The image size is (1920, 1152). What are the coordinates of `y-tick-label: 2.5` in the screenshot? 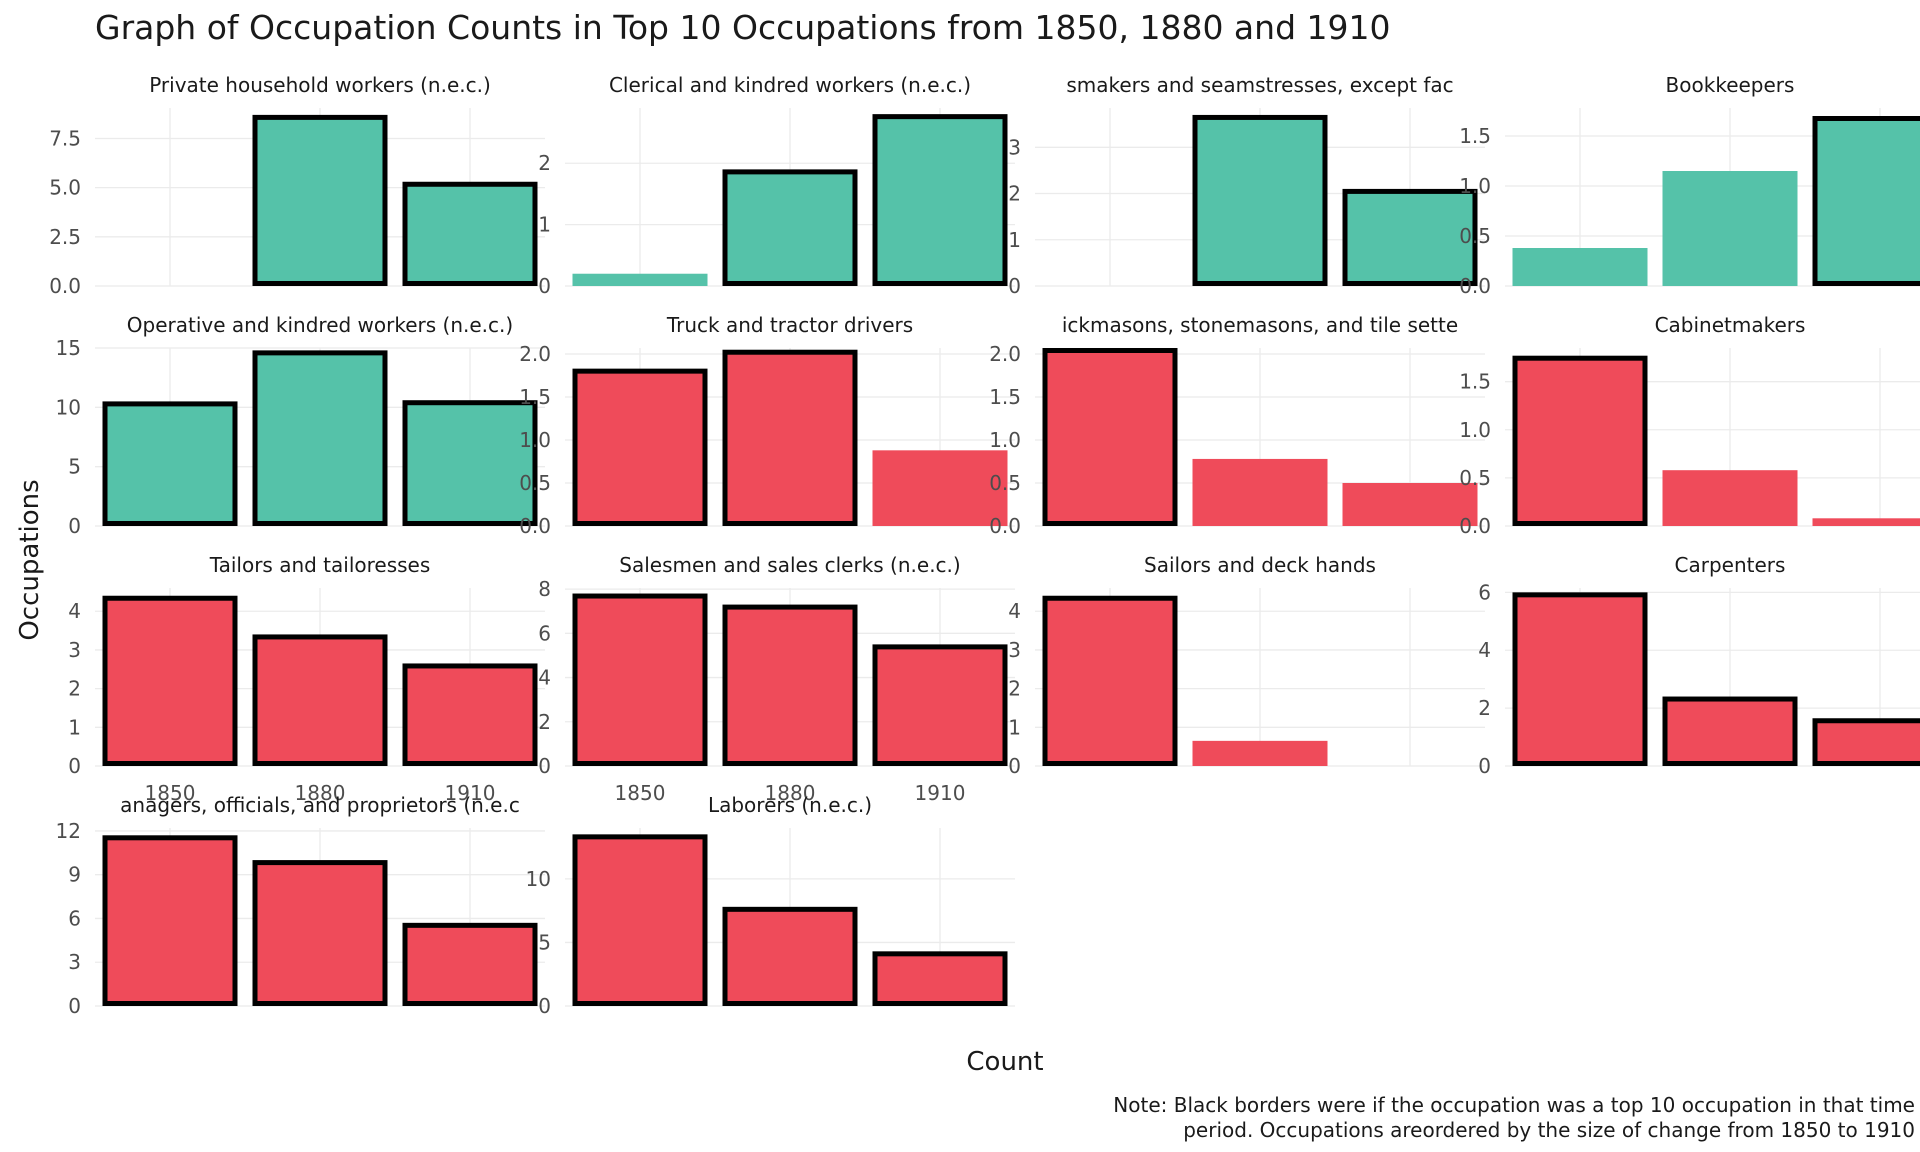 It's located at (65, 237).